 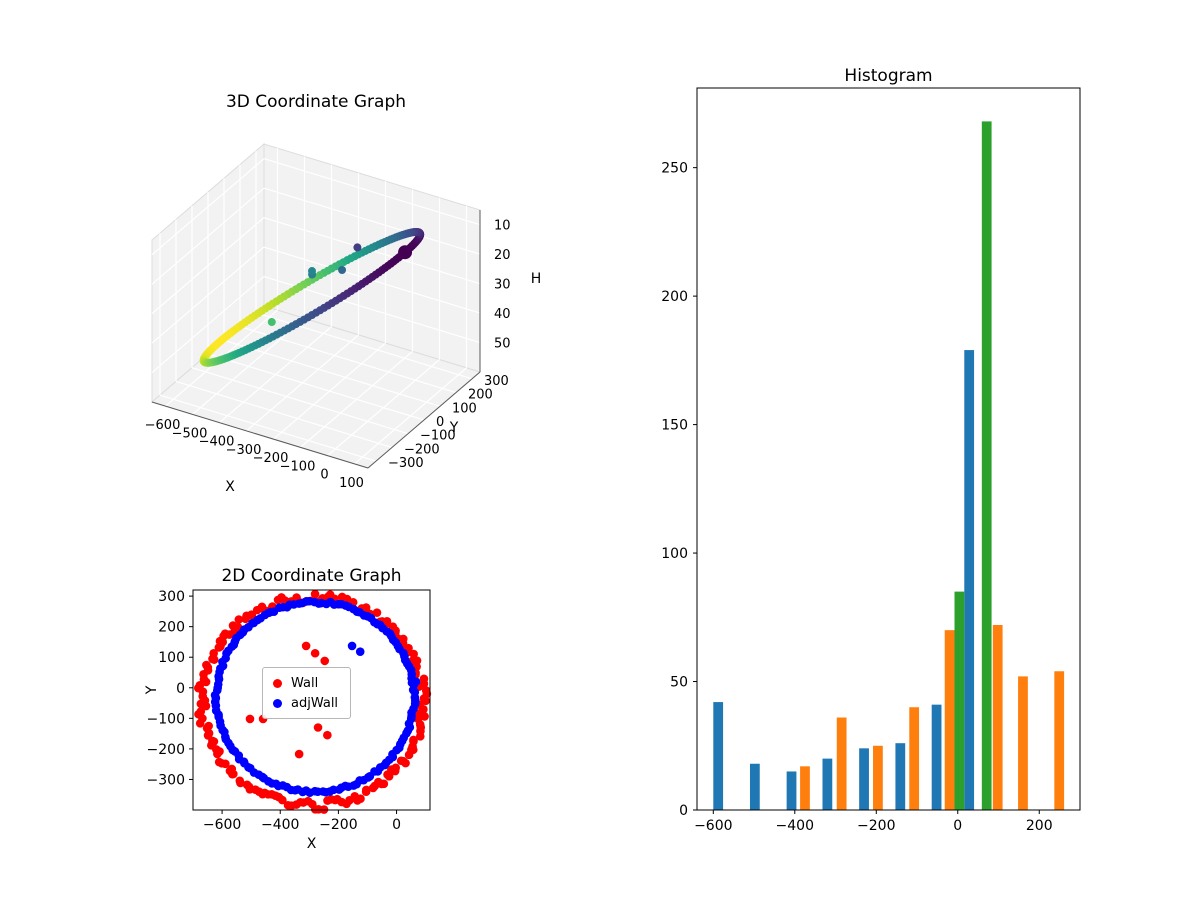 I want to click on bars-blue, so click(x=844, y=580).